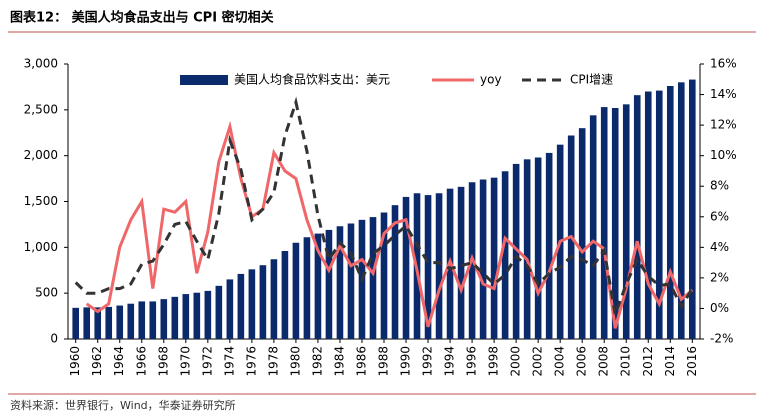 This screenshot has width=764, height=418. Describe the element at coordinates (41, 64) in the screenshot. I see `y-tick-label: 3,000` at that location.